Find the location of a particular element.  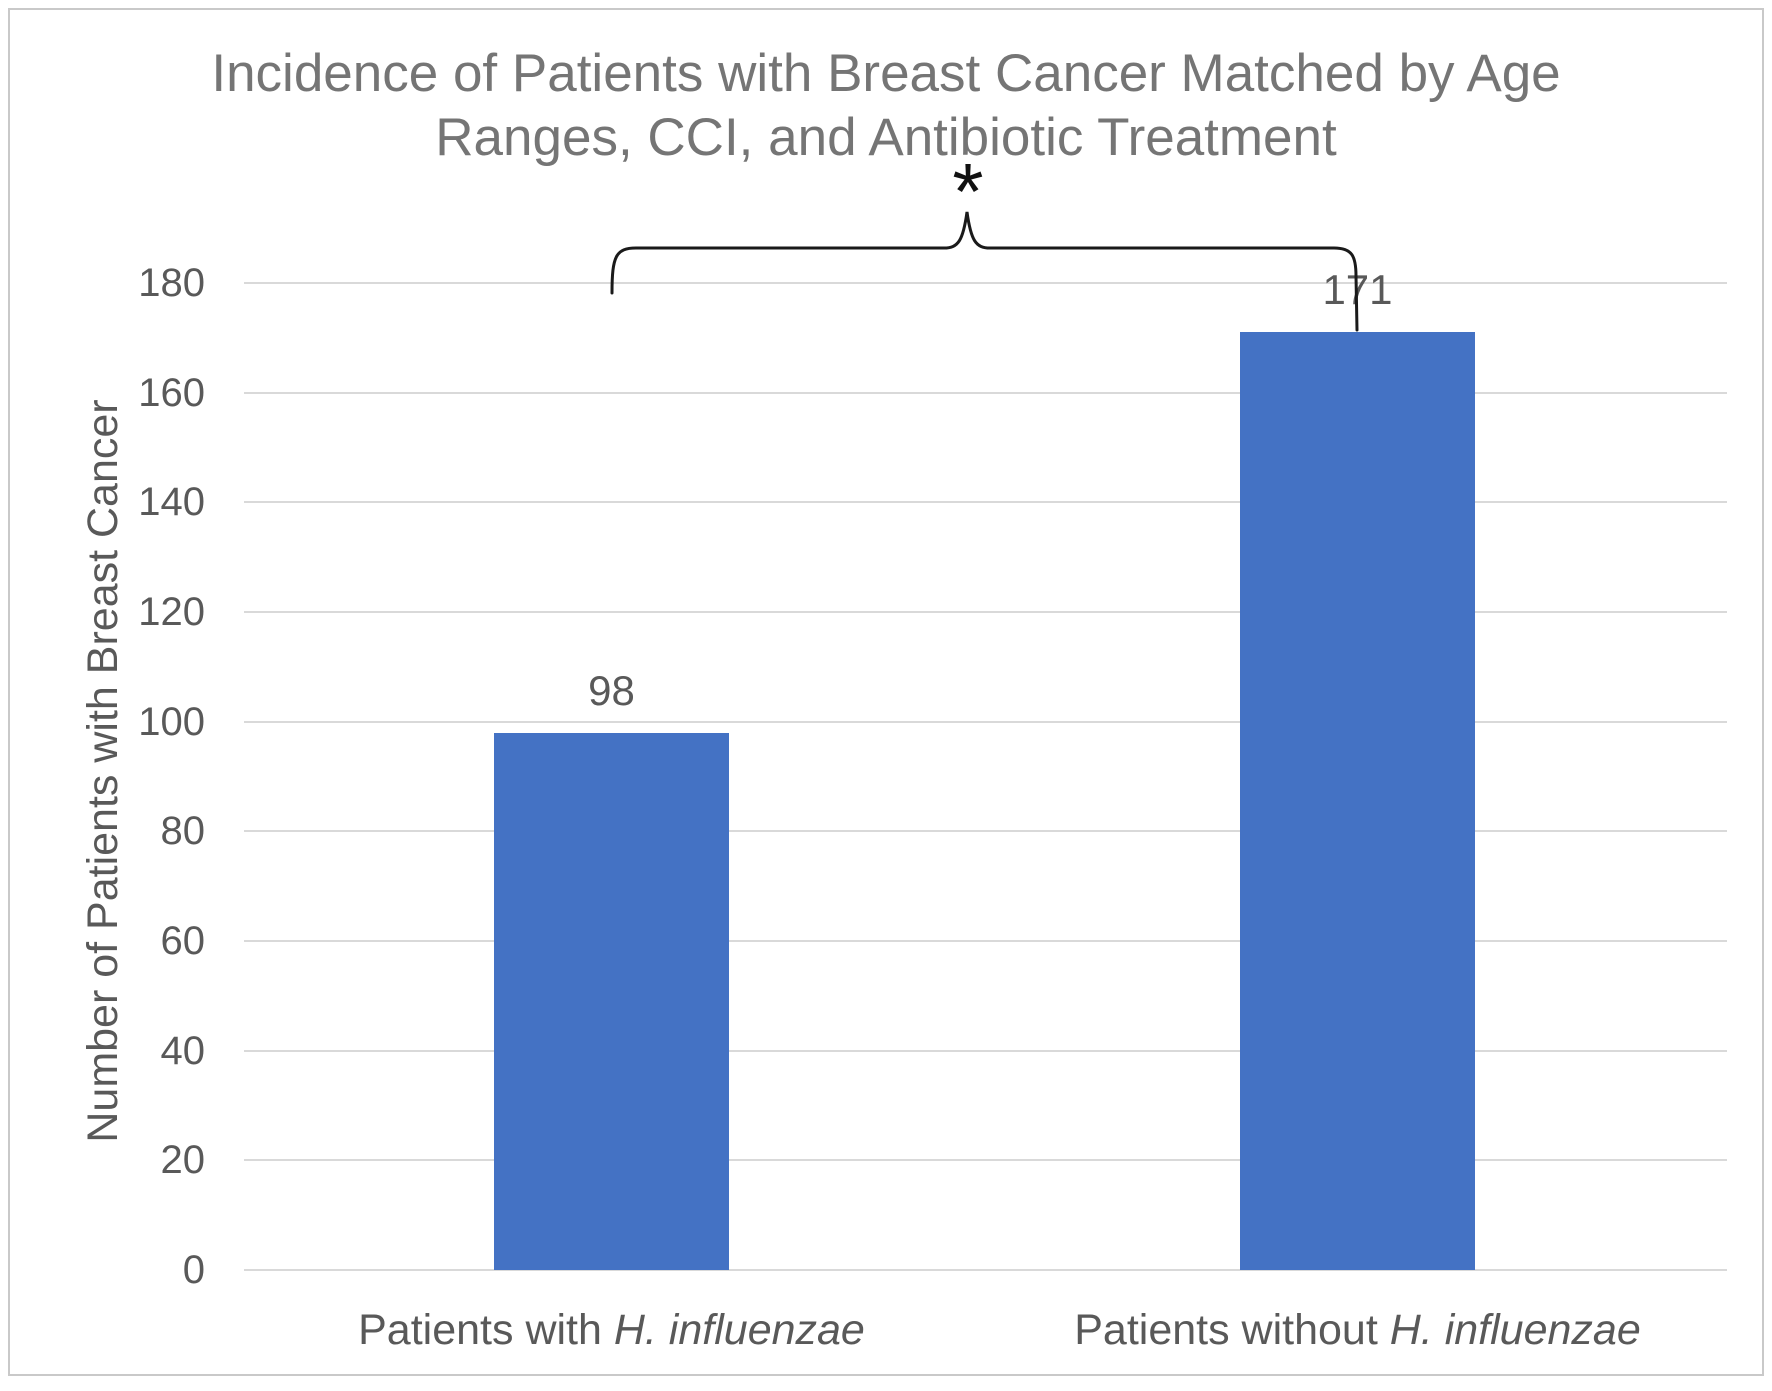

y-tick-label-40: 40 is located at coordinates (183, 1050).